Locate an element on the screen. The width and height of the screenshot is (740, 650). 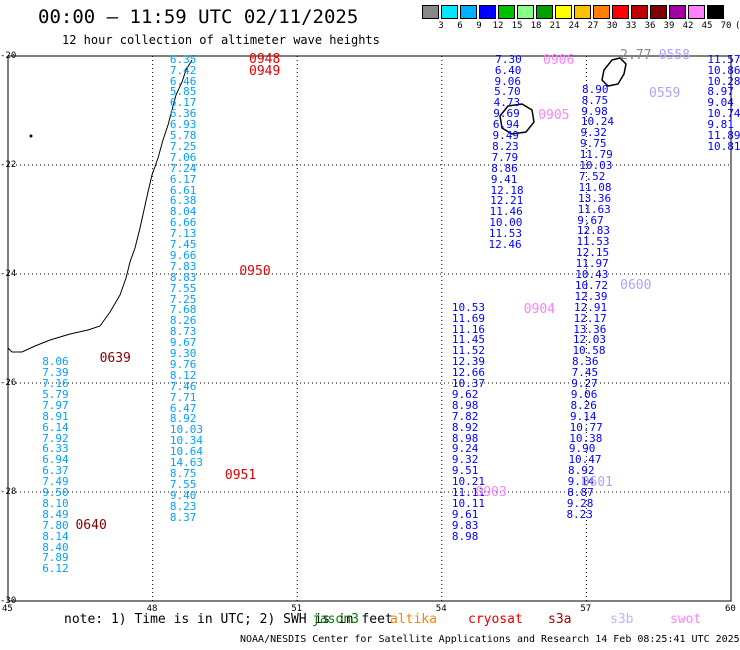
wave-height-value: 8.73 is located at coordinates (183, 332).